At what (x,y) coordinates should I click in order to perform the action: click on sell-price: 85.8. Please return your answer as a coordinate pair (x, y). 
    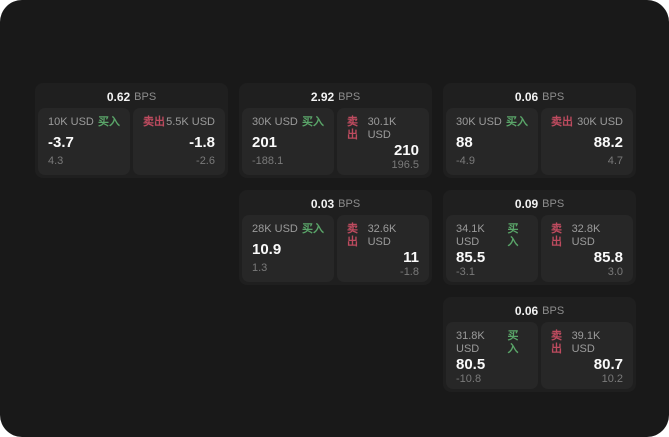
    Looking at the image, I should click on (608, 257).